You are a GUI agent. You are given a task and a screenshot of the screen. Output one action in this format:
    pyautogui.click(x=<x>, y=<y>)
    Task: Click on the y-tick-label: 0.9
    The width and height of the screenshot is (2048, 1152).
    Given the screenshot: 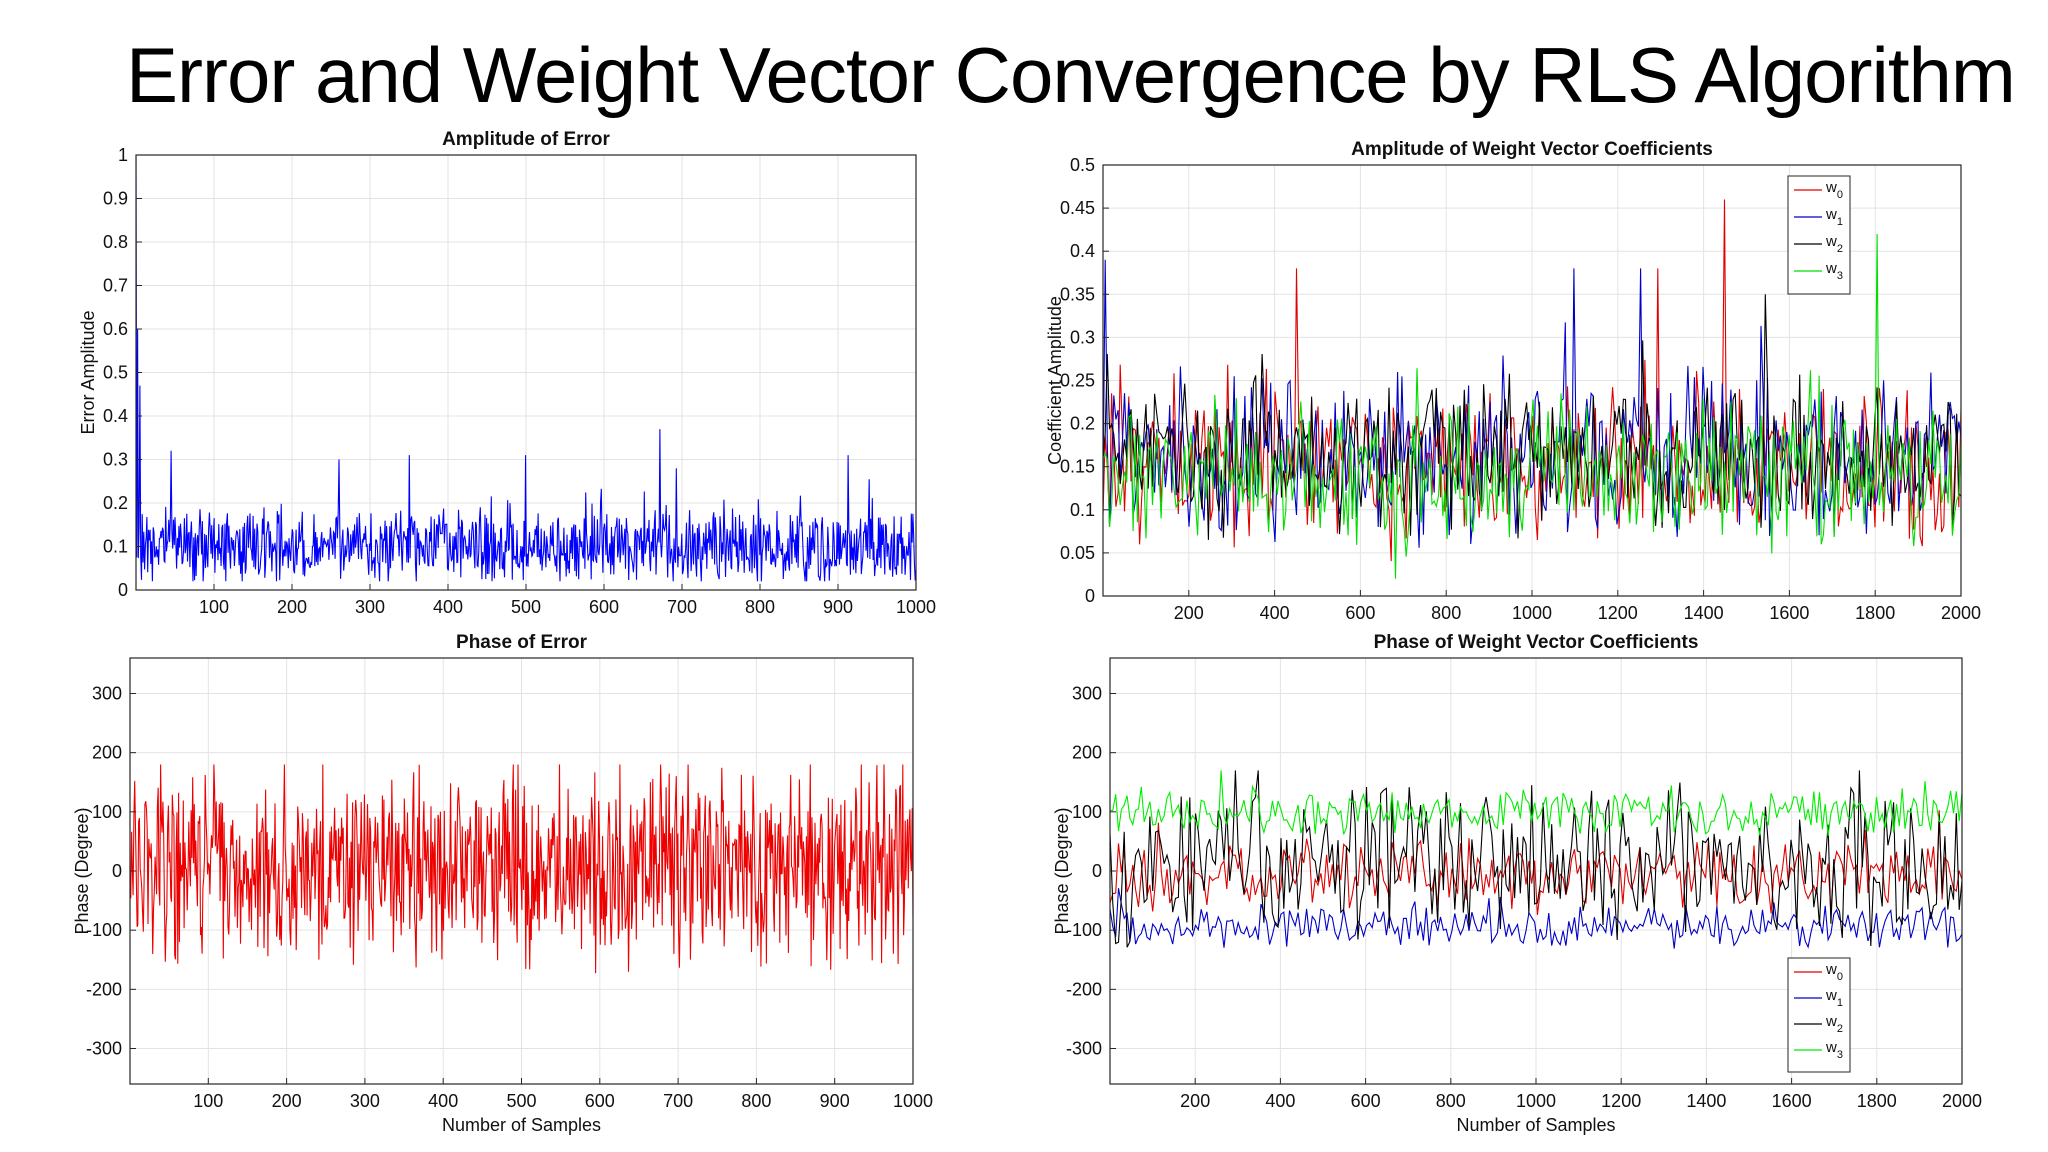 What is the action you would take?
    pyautogui.click(x=115, y=199)
    